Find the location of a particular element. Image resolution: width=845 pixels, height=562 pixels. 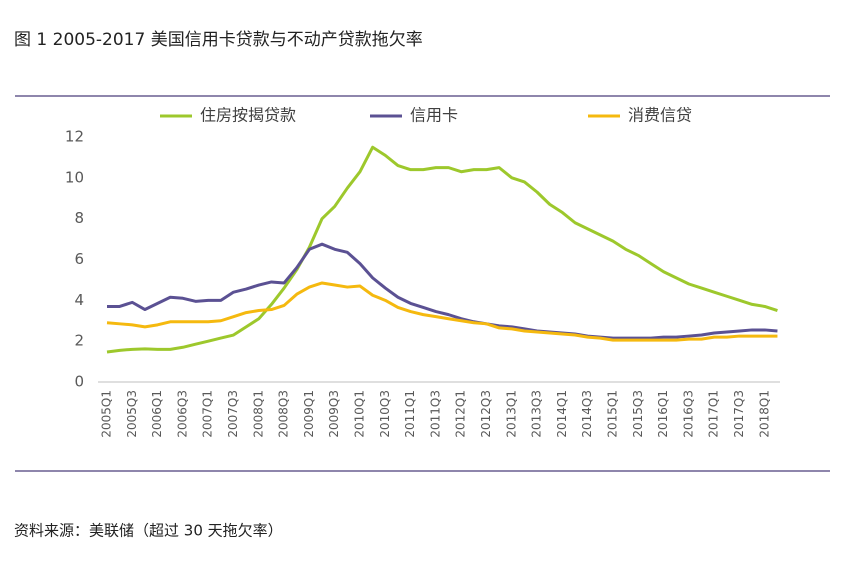

x-tick-label: 2010Q3 is located at coordinates (385, 414).